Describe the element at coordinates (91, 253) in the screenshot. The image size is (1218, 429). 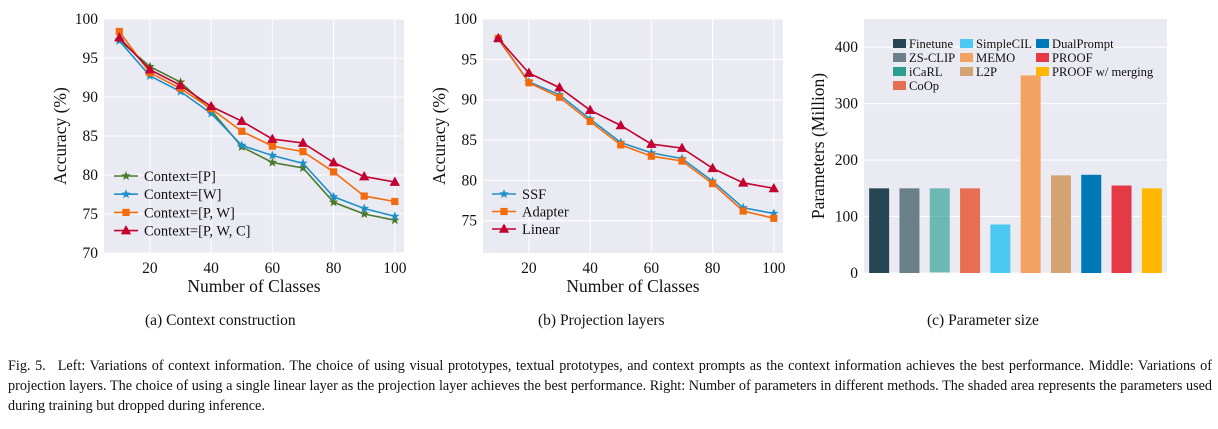
I see `y-tick-label: 70` at that location.